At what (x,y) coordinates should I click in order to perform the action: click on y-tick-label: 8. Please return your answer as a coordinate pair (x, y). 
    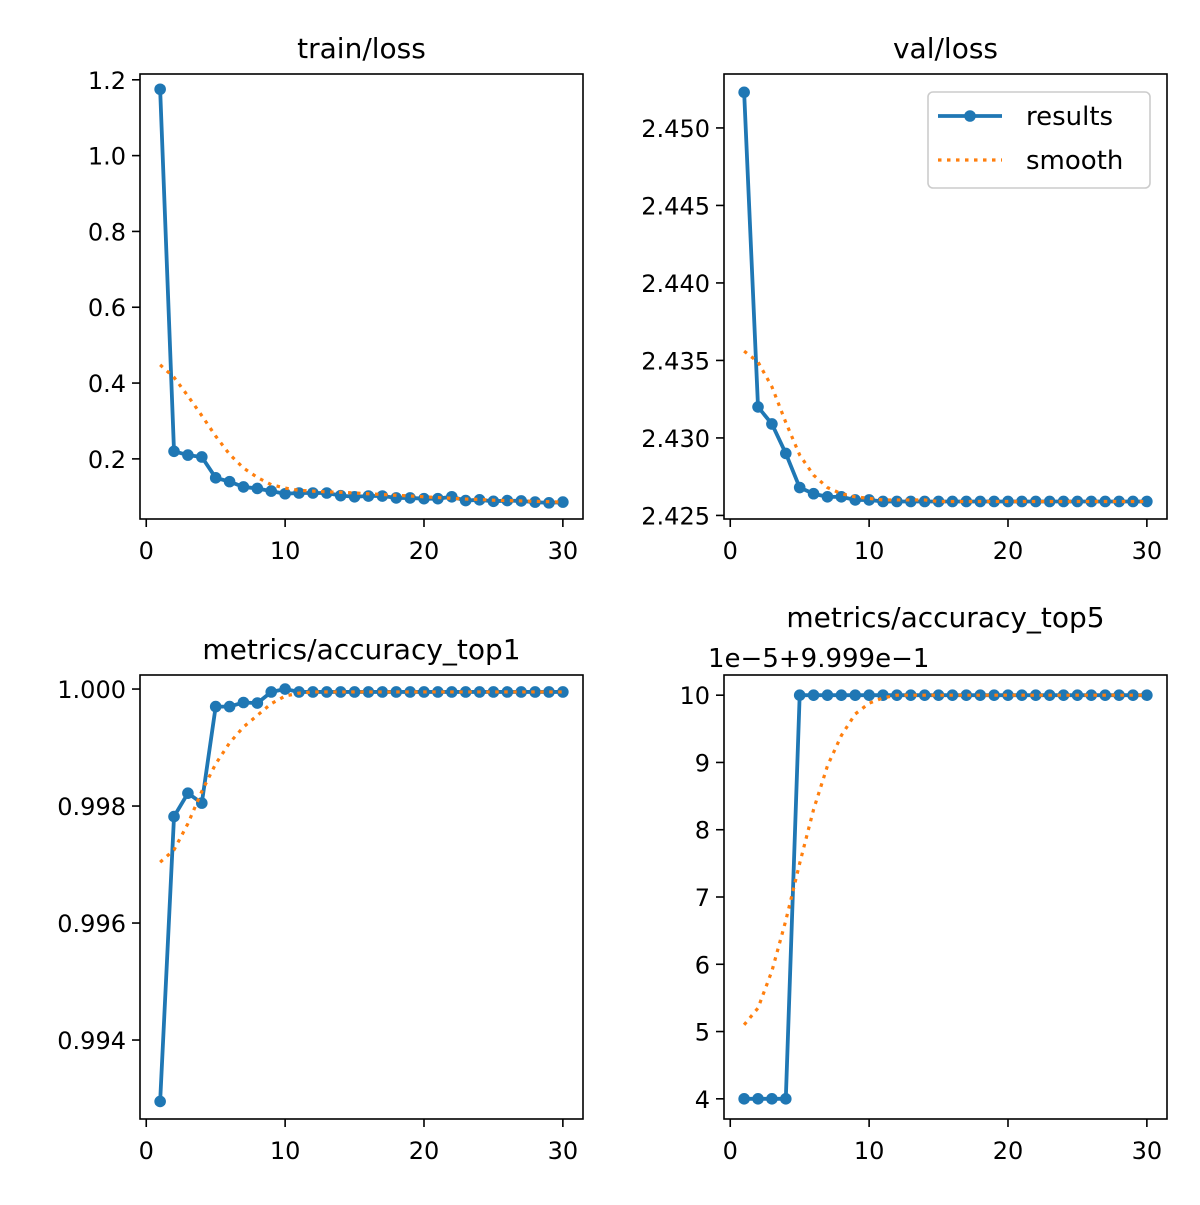
    Looking at the image, I should click on (702, 831).